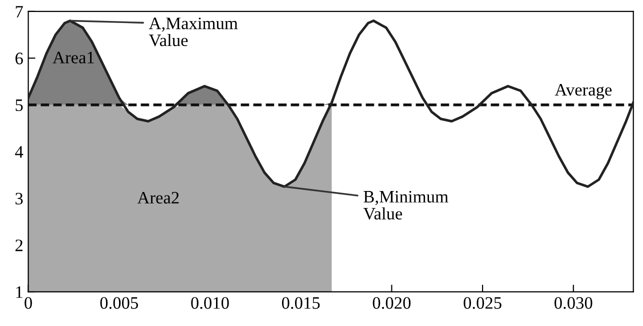 The image size is (643, 326). What do you see at coordinates (391, 303) in the screenshot?
I see `x-tick-label: 0.020` at bounding box center [391, 303].